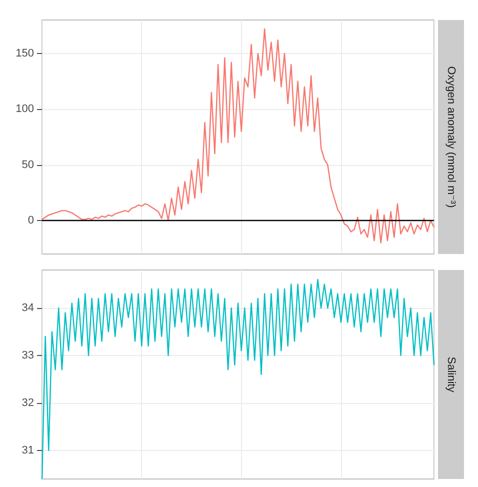 Image resolution: width=478 pixels, height=487 pixels. Describe the element at coordinates (451, 137) in the screenshot. I see `y-axis-title: Oxygen anomaly (mmol m⁻³)` at that location.